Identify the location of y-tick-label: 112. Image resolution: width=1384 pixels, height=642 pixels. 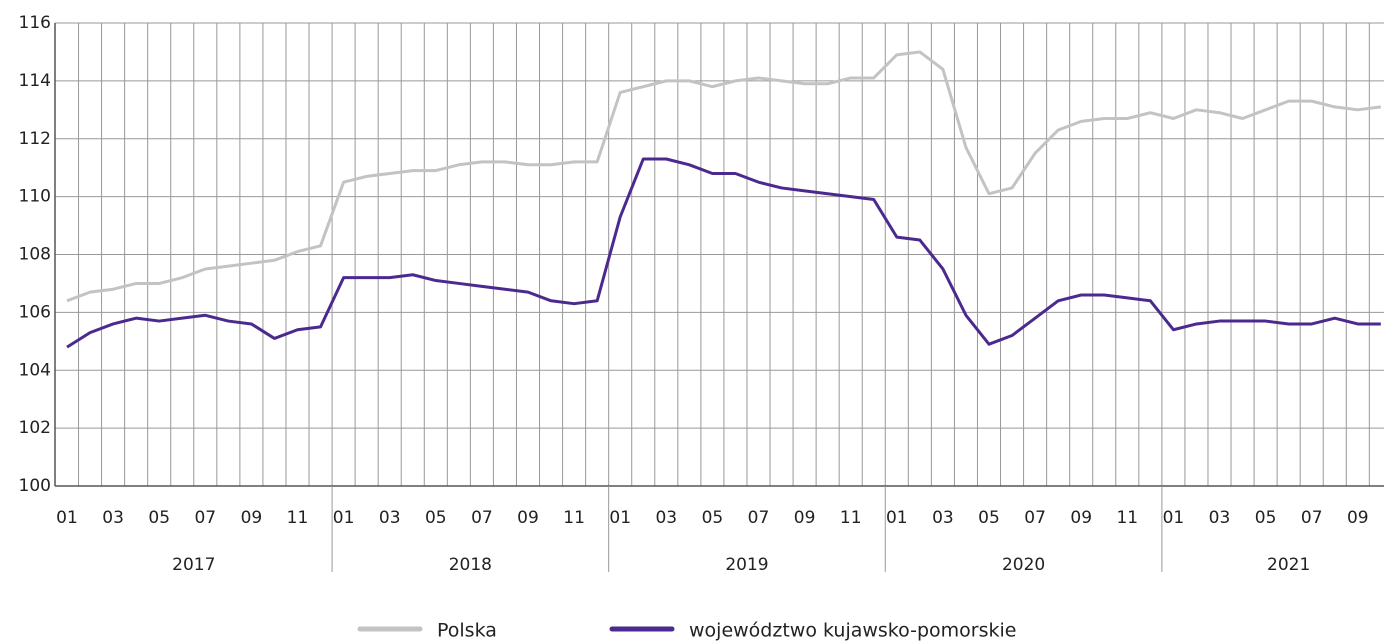
(35, 139).